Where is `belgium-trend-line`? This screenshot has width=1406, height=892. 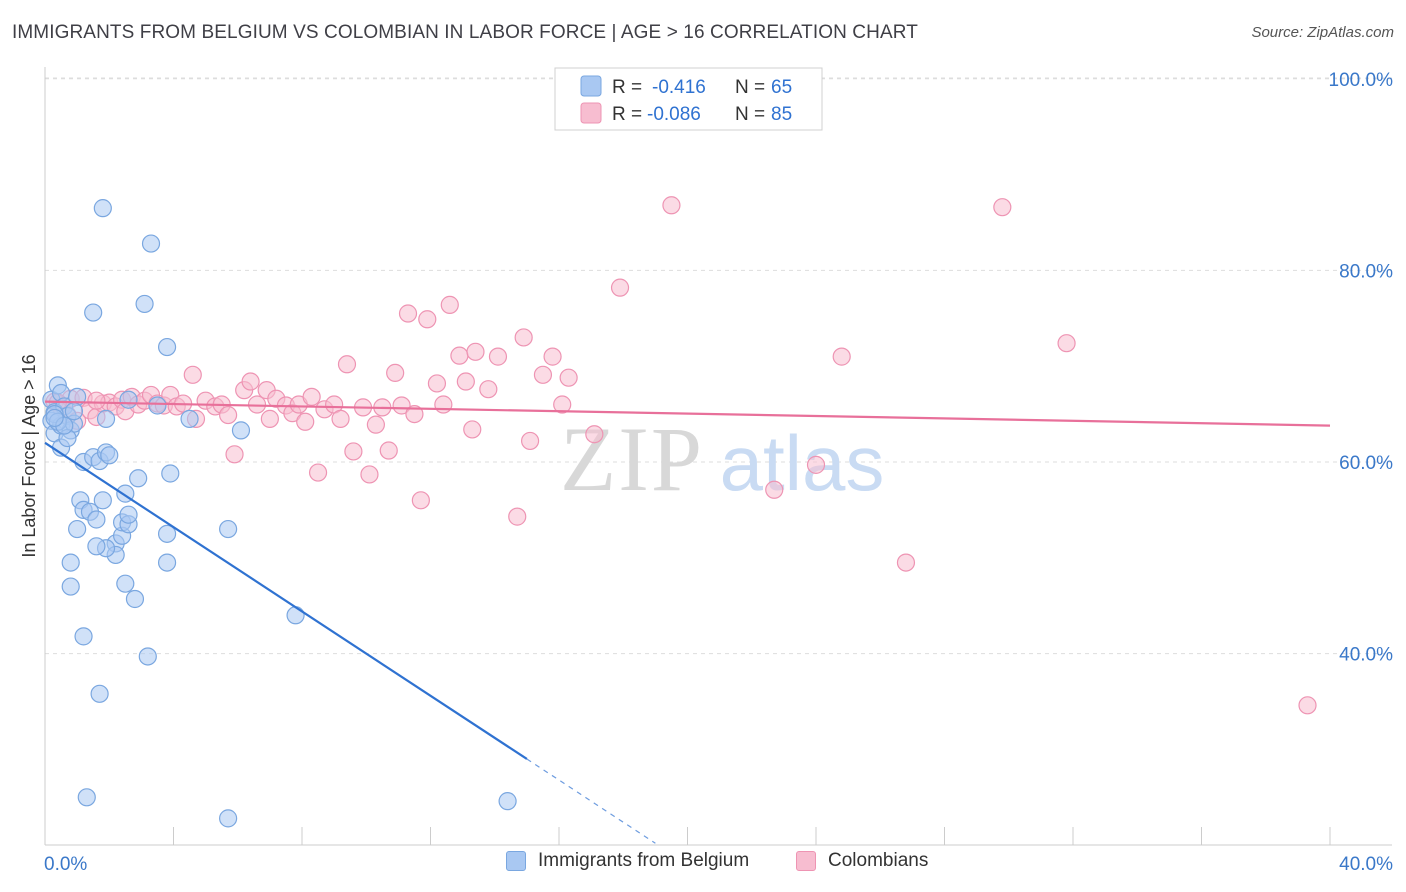 belgium-trend-line is located at coordinates (286, 600).